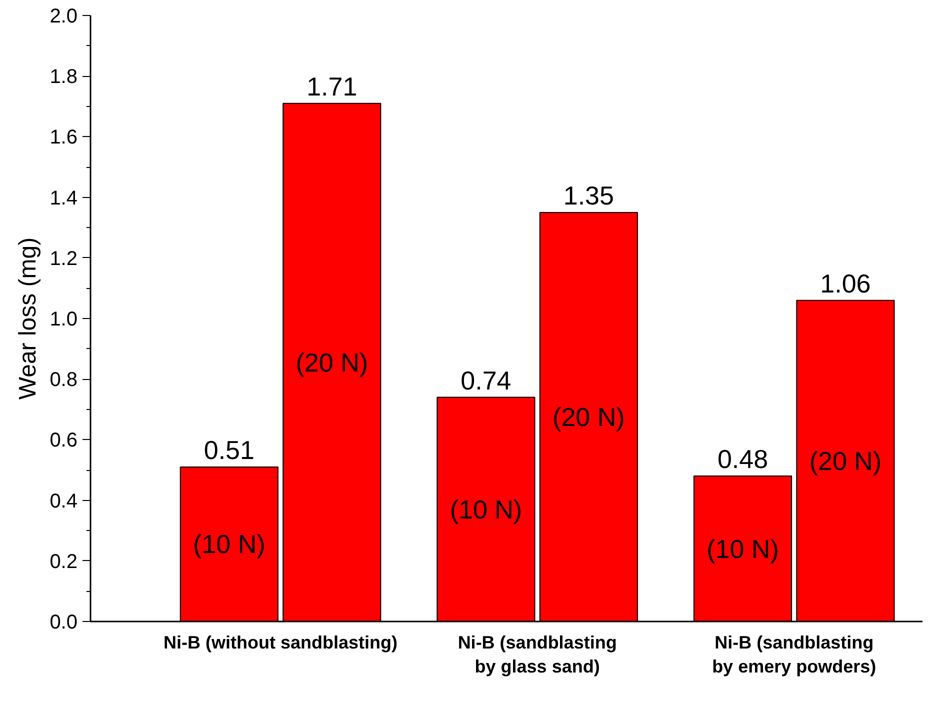 Image resolution: width=932 pixels, height=711 pixels. Describe the element at coordinates (794, 654) in the screenshot. I see `x-tick-label: Ni-B (sandblasting by emery powders)` at that location.